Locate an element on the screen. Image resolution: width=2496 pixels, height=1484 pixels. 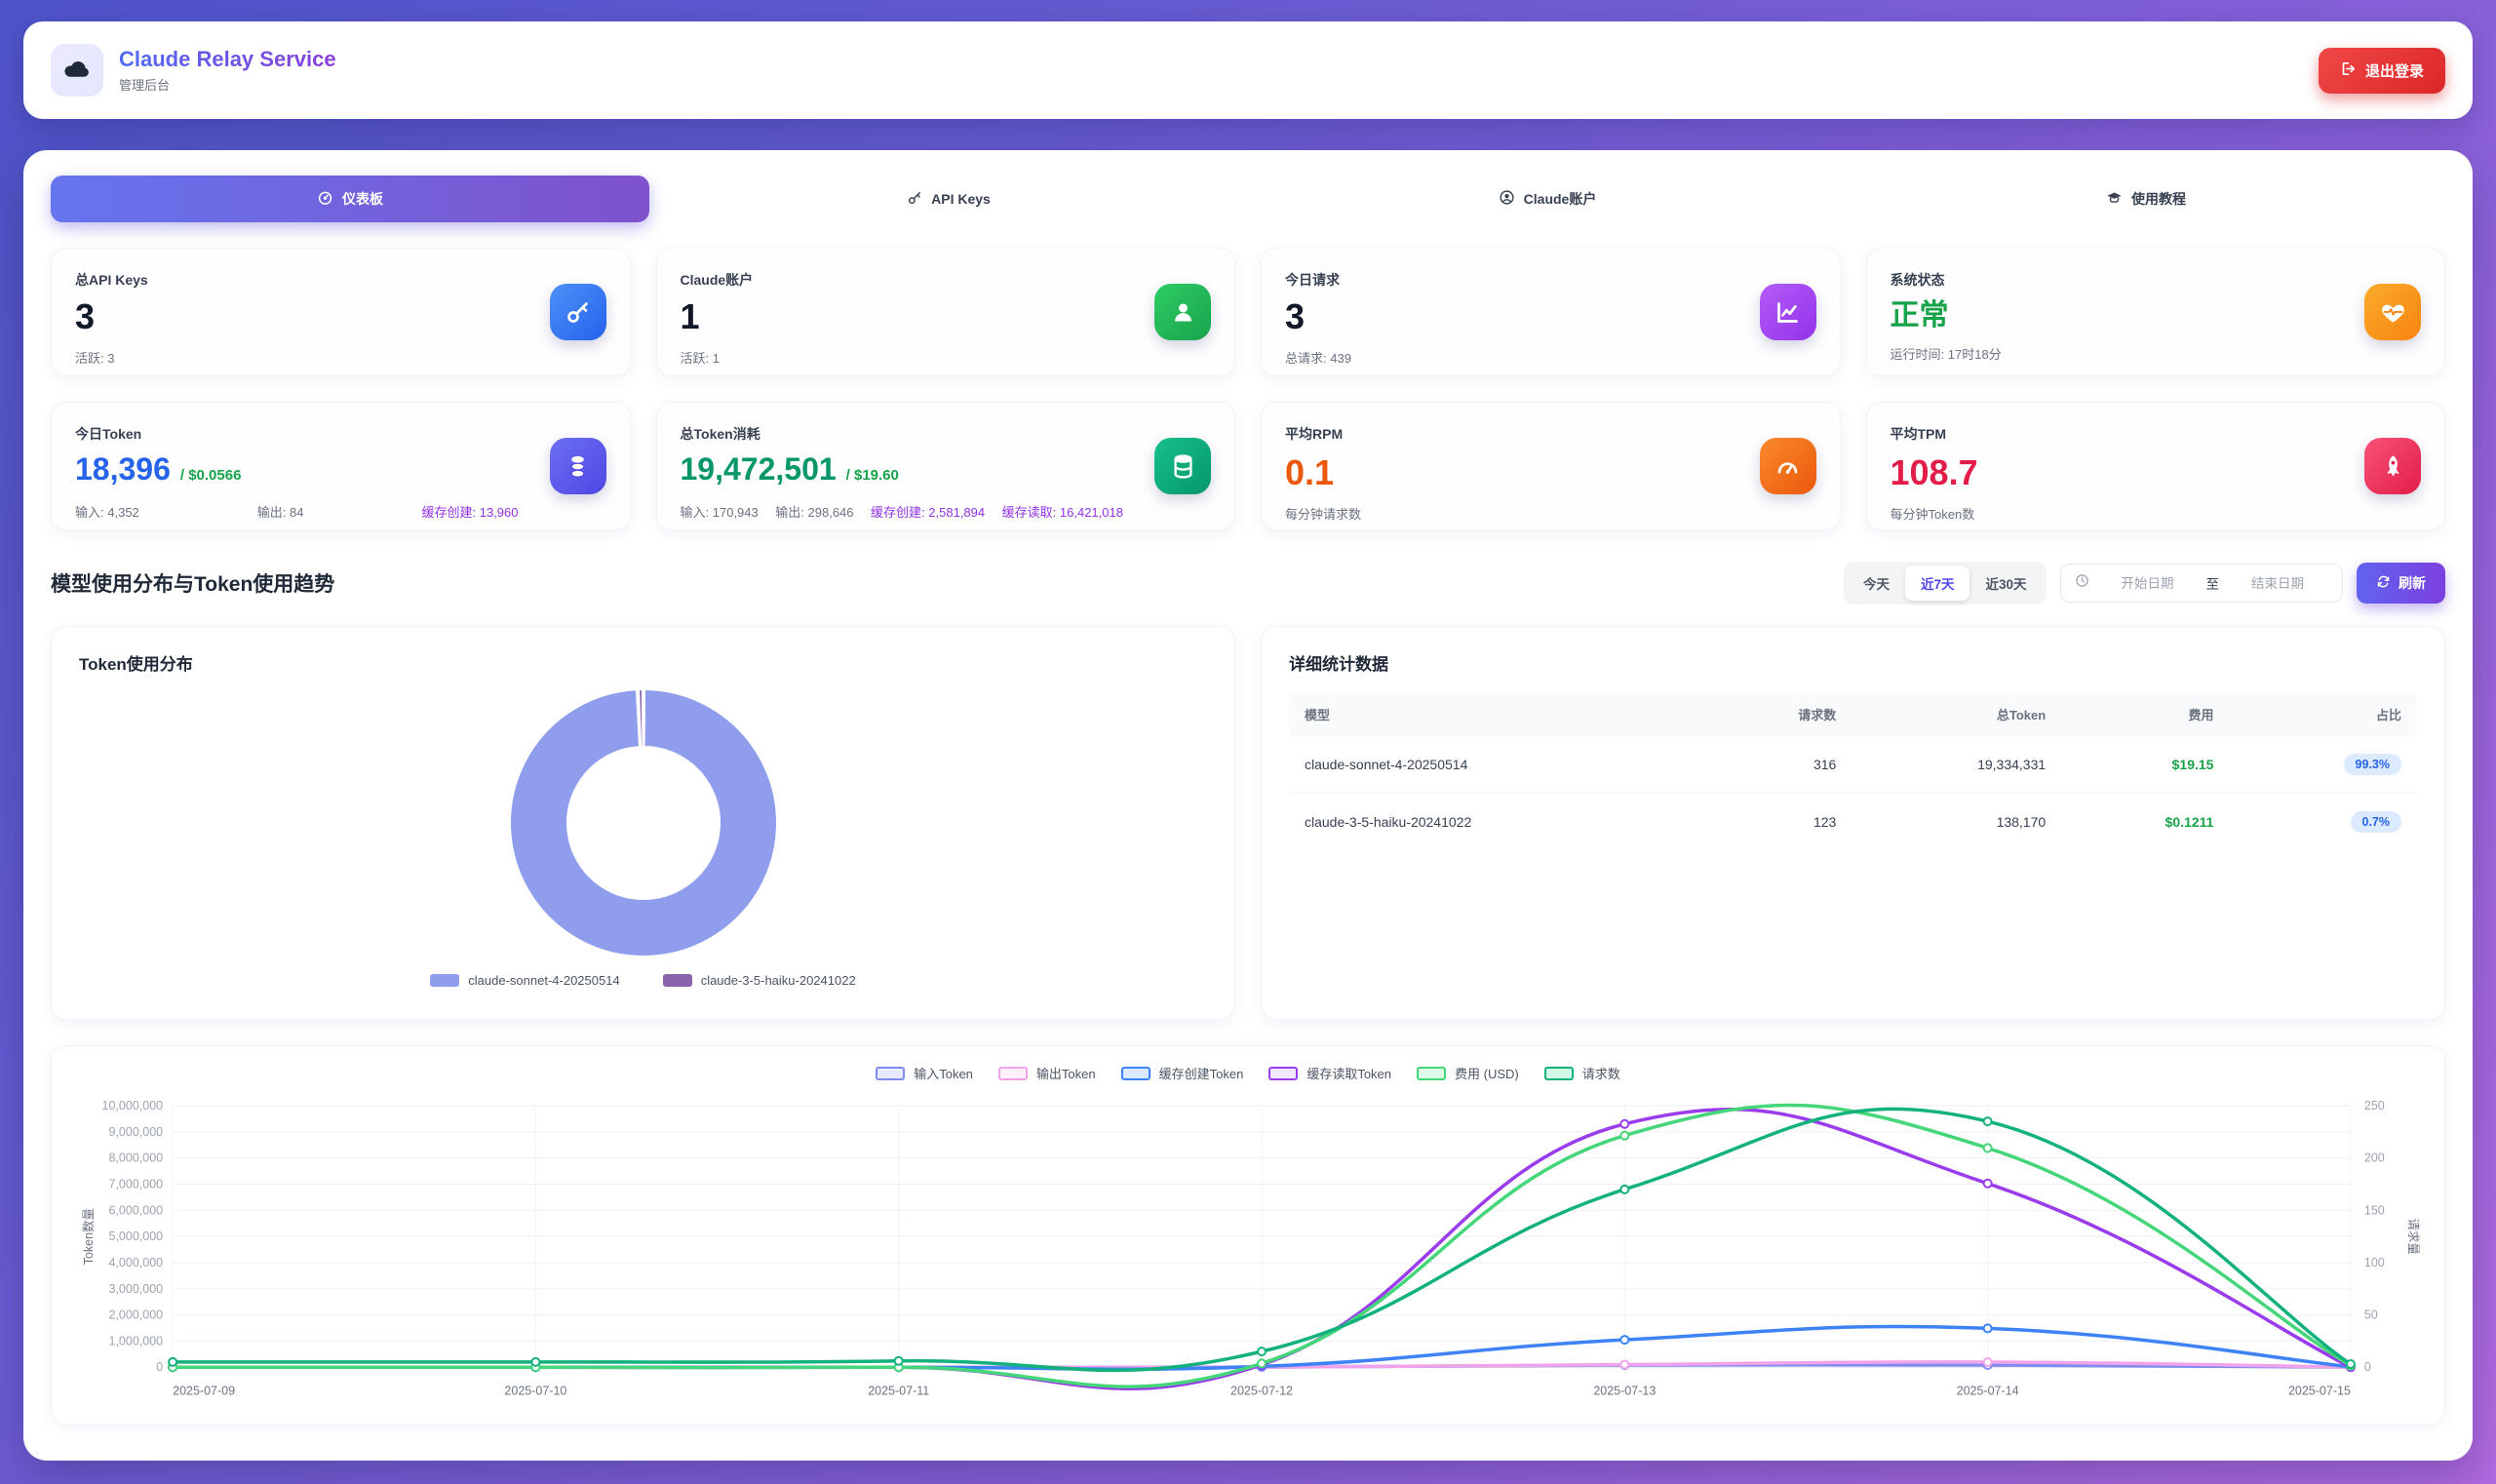
right-axis-title: 请求量 is located at coordinates (2413, 1236).